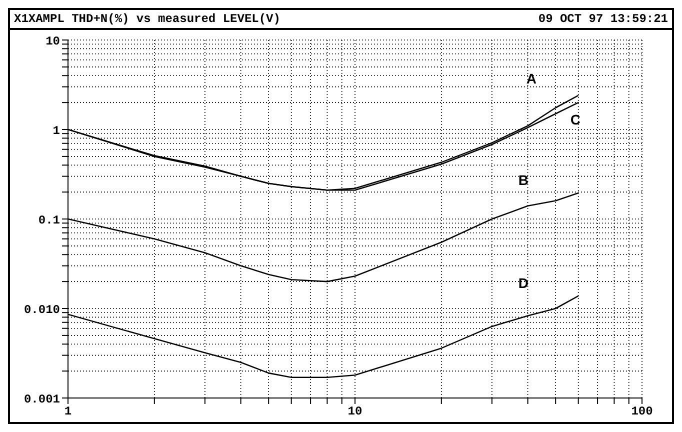 This screenshot has height=432, width=682. I want to click on x-tick-label: 1, so click(68, 411).